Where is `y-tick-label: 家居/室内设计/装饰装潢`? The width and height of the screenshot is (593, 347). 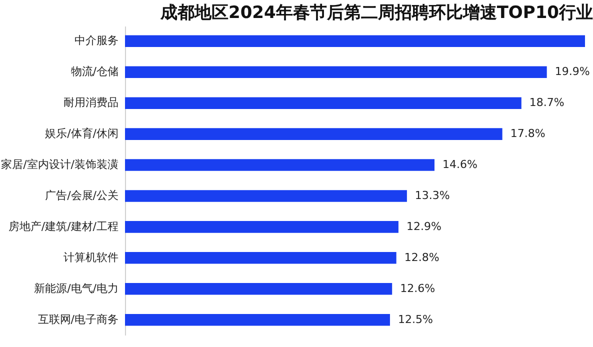 y-tick-label: 家居/室内设计/装饰装潢 is located at coordinates (59, 165).